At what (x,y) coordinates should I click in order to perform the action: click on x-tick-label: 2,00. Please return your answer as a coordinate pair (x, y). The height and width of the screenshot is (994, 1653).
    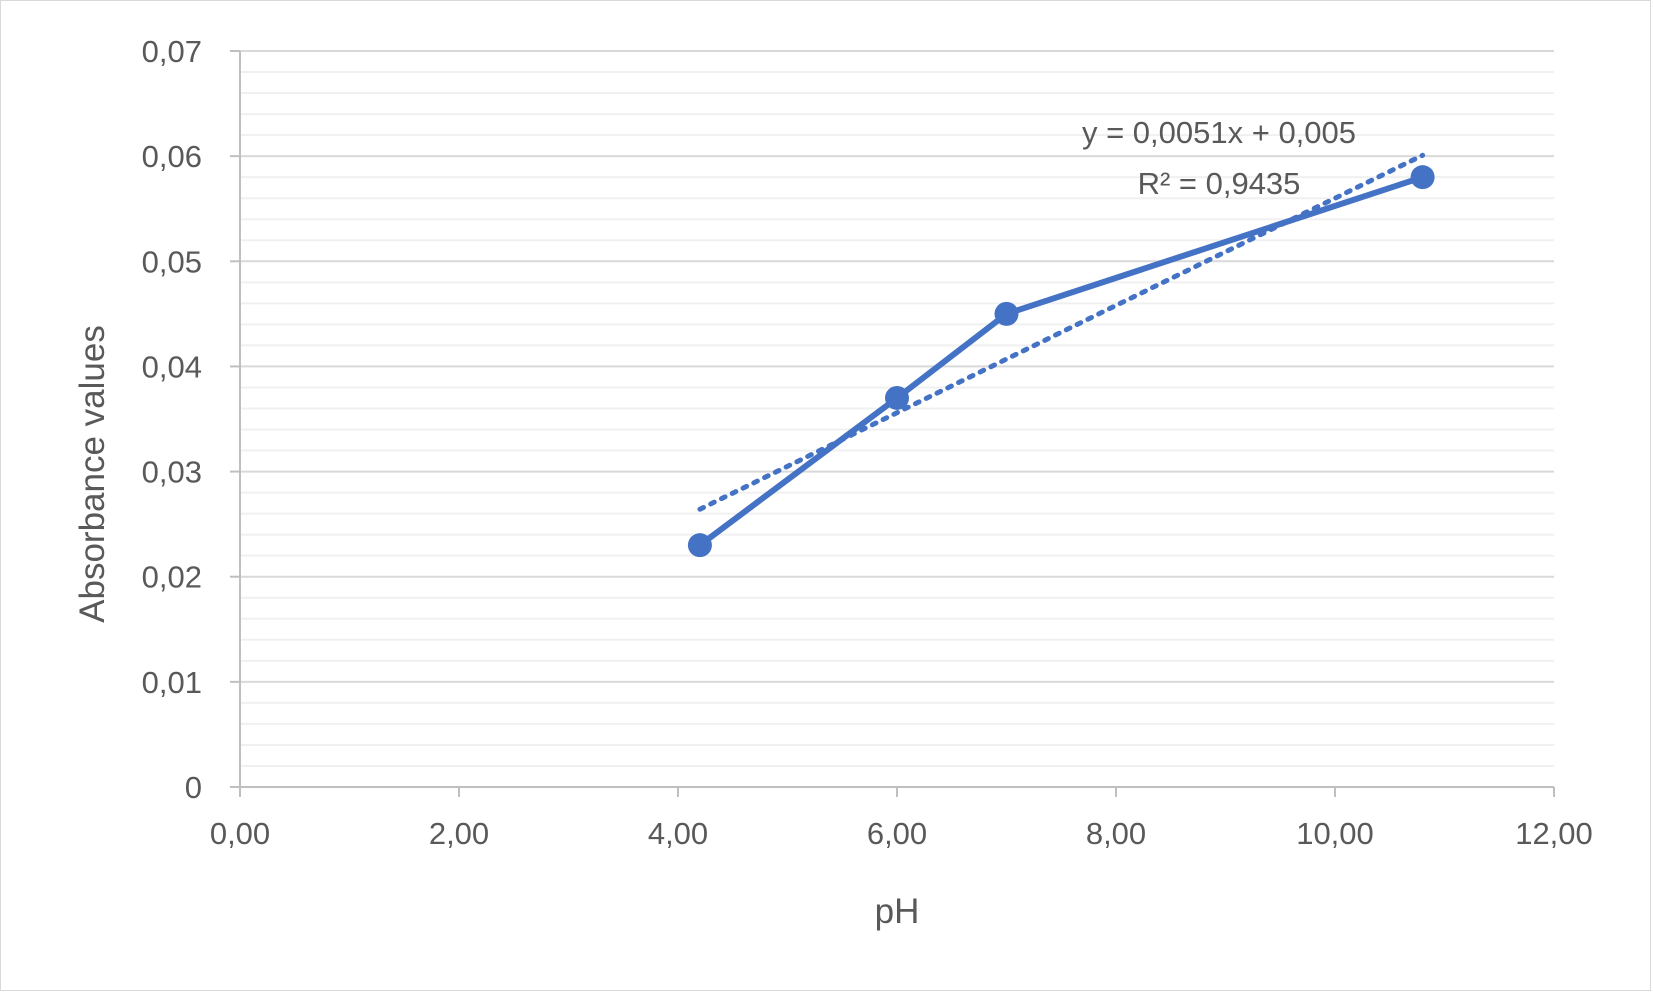
    Looking at the image, I should click on (459, 833).